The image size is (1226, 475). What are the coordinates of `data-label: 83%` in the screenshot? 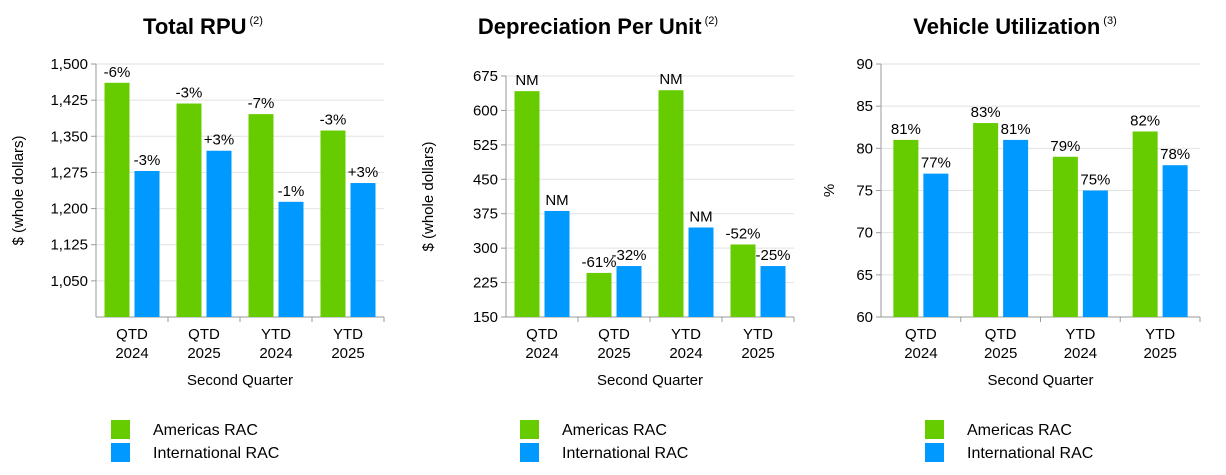 It's located at (986, 112).